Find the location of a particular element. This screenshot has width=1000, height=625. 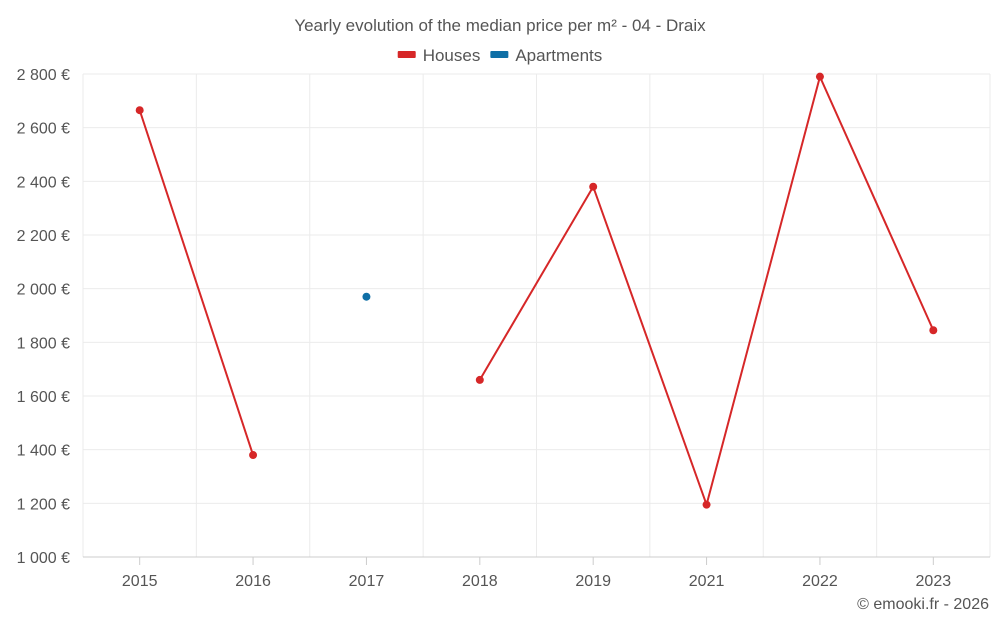

y-tick-label: 1 400 € is located at coordinates (43, 451).